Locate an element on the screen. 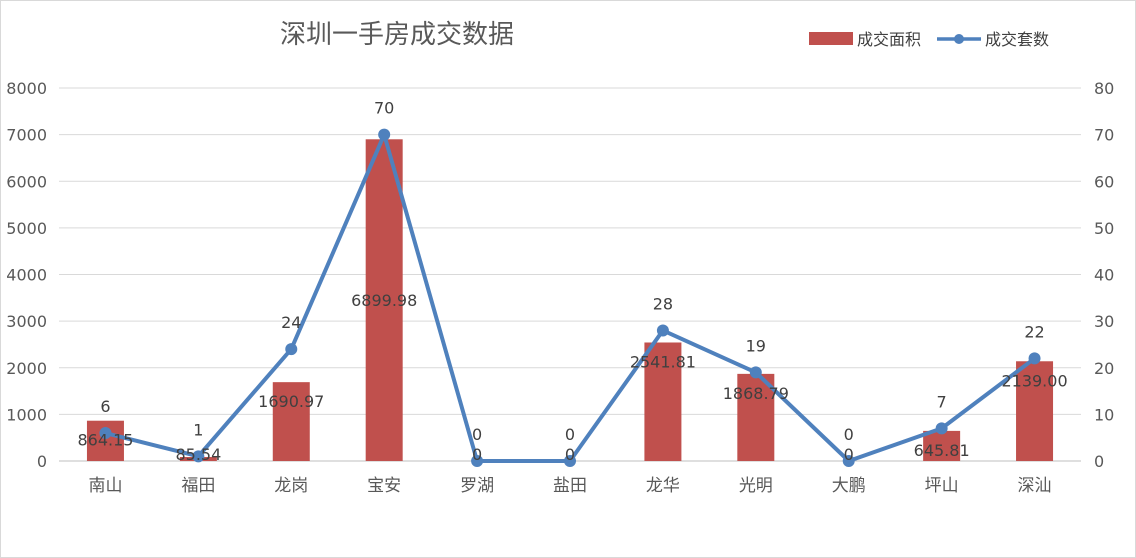 This screenshot has height=558, width=1136. y-right-tick-label: 20 is located at coordinates (1104, 368).